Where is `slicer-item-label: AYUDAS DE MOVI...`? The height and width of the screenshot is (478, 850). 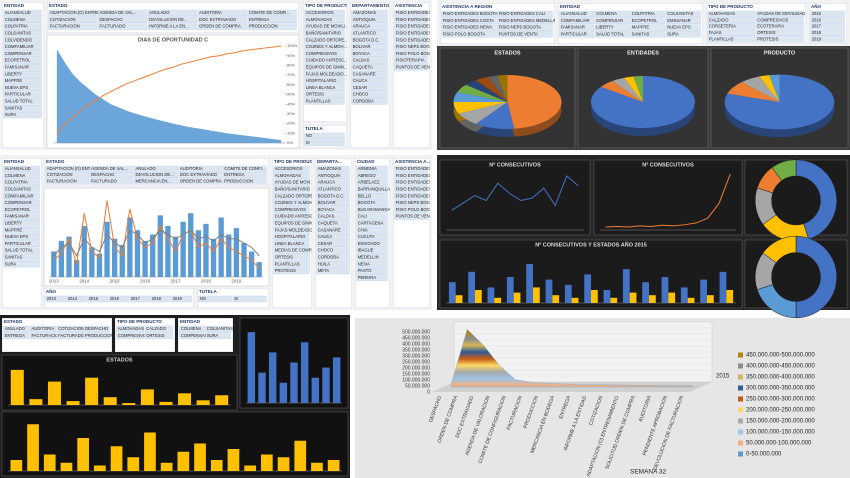
slicer-item-label: AYUDAS DE MOVI... is located at coordinates (294, 182).